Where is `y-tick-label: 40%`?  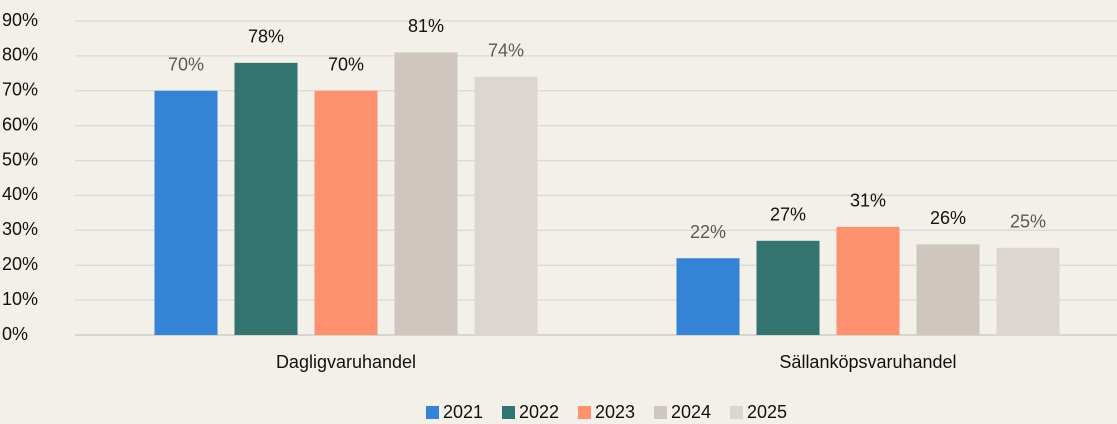
y-tick-label: 40% is located at coordinates (20, 194).